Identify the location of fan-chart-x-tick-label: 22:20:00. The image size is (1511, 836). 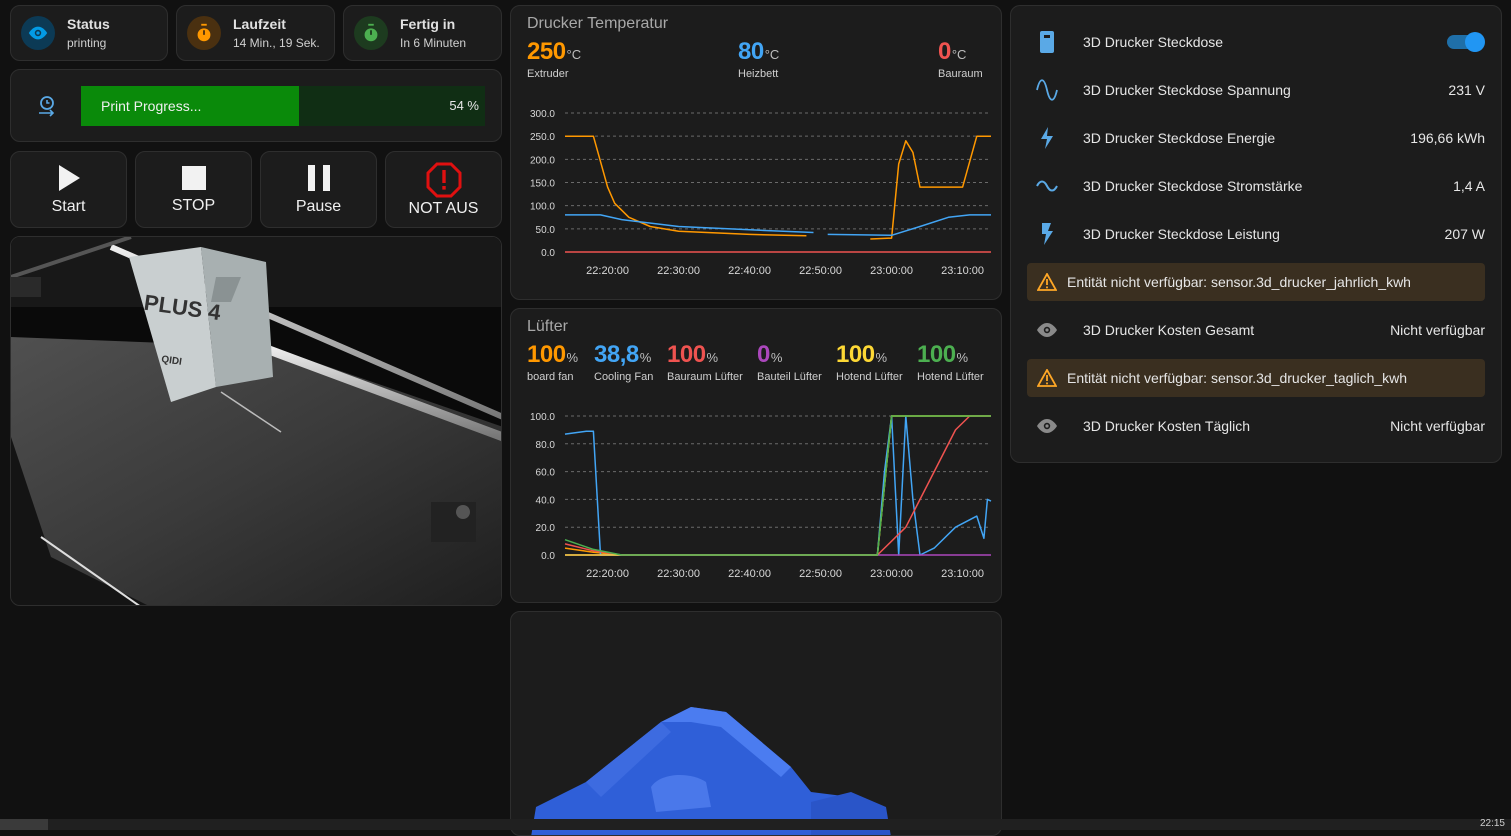
(607, 574).